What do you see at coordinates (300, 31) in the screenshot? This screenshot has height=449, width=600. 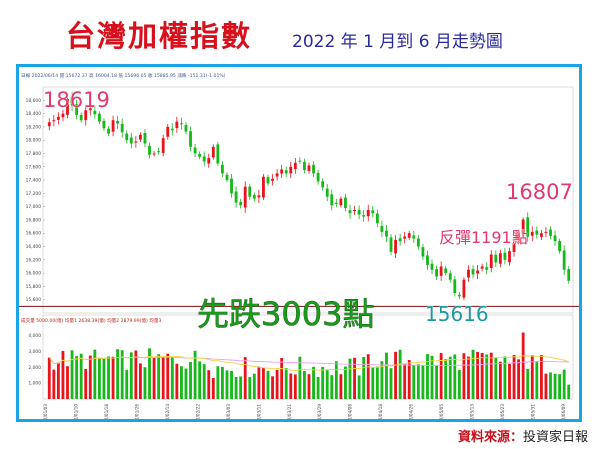 I see `title-row: 台灣加權指數 2022 年 1 月到 6 月走勢圖` at bounding box center [300, 31].